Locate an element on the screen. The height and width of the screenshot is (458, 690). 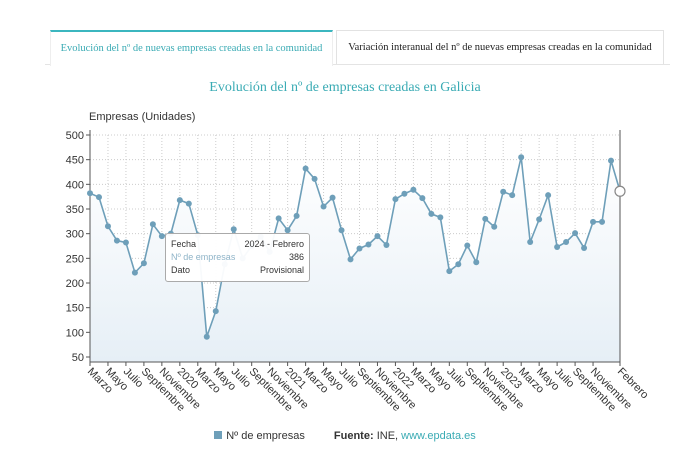
y-tick-label: 250 is located at coordinates (75, 259).